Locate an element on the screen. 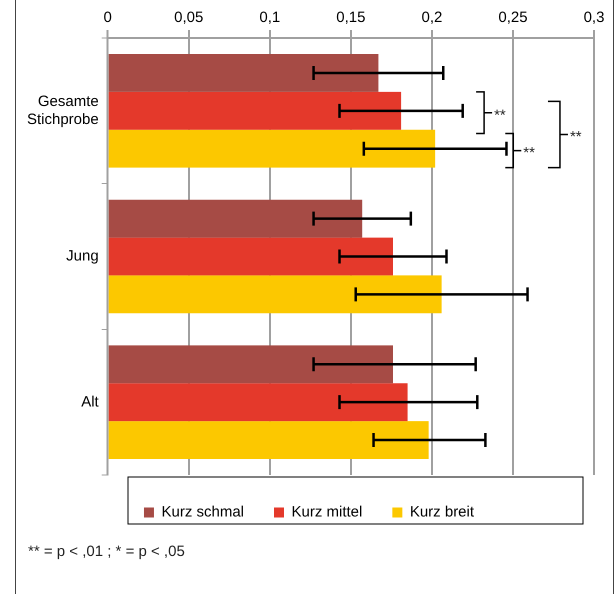 The image size is (616, 594). y-tick-label: Gesamte Stichprobe is located at coordinates (62, 110).